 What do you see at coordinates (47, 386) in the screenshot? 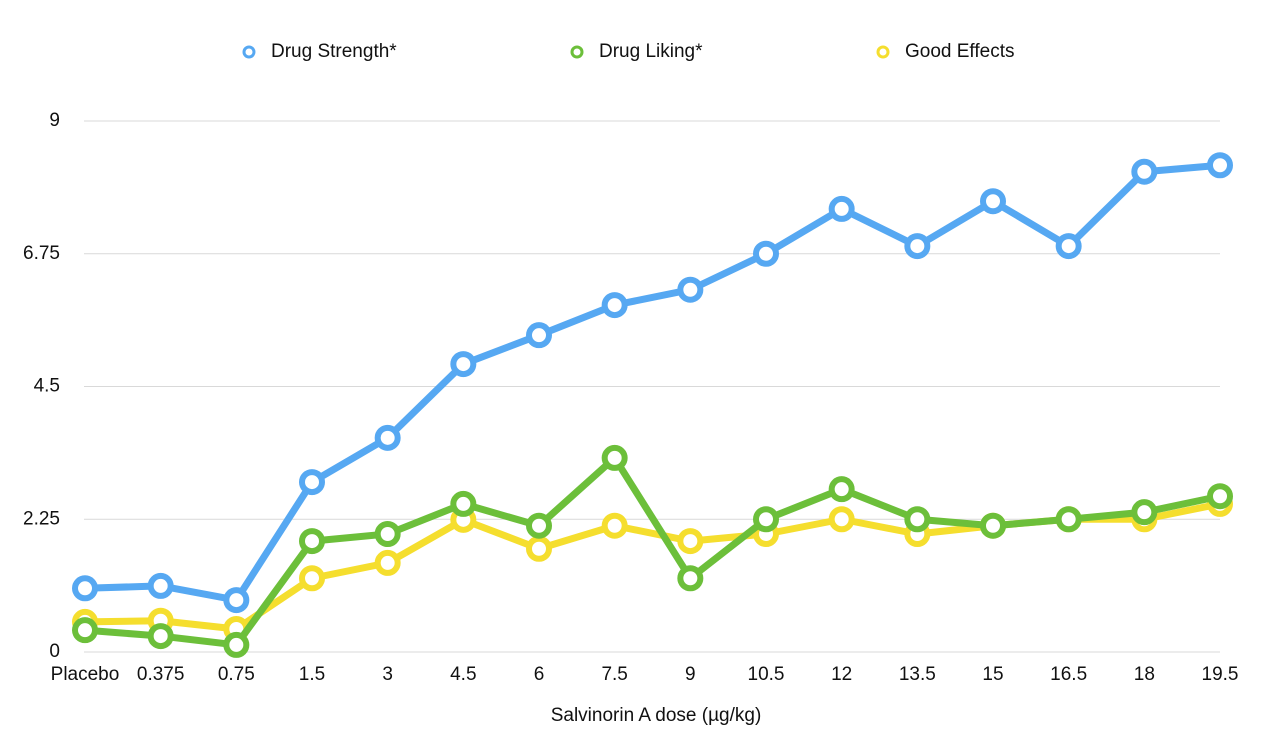
I see `y-tick-label: 4.5` at bounding box center [47, 386].